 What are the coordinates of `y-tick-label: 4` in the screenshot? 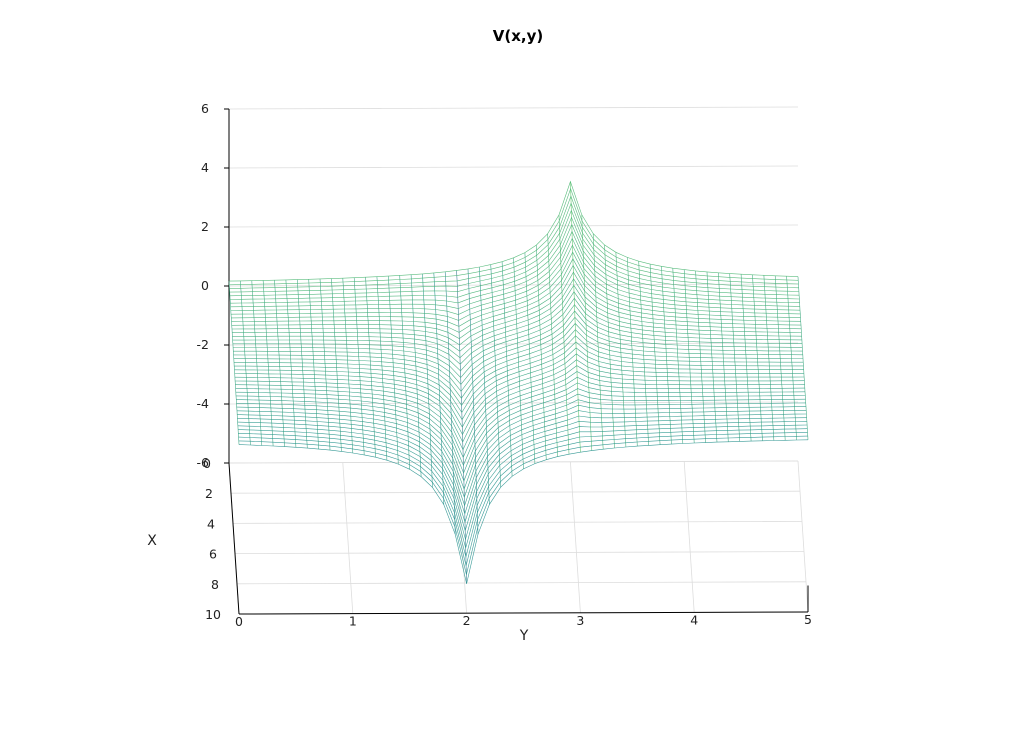 It's located at (694, 619).